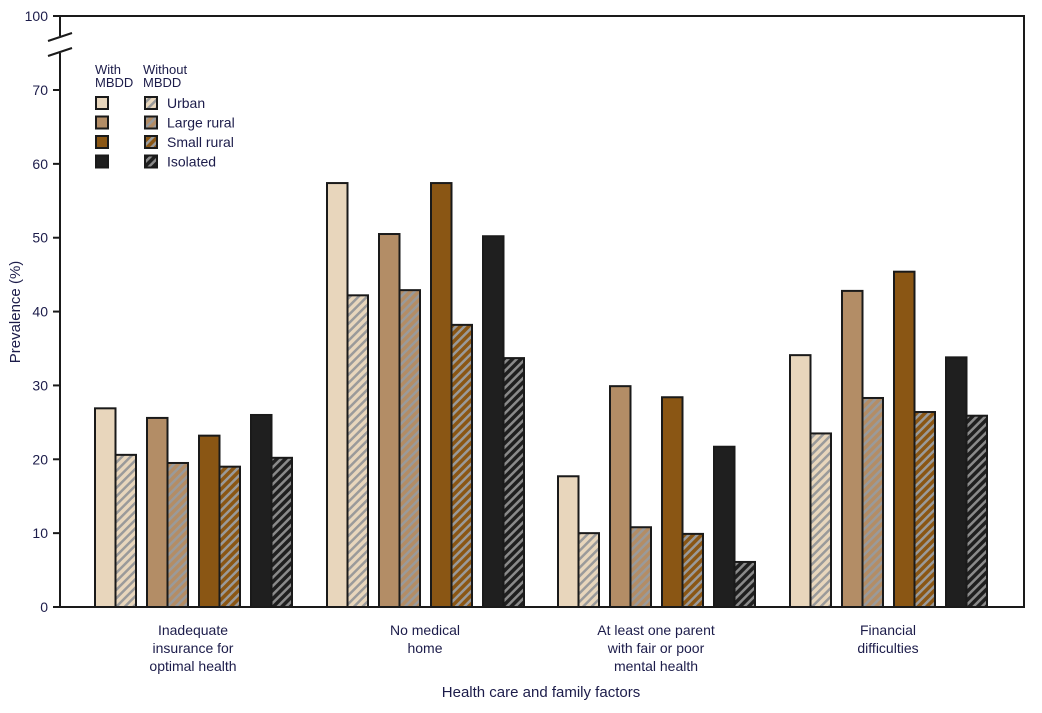 The image size is (1042, 713). I want to click on legend-header: With, so click(108, 69).